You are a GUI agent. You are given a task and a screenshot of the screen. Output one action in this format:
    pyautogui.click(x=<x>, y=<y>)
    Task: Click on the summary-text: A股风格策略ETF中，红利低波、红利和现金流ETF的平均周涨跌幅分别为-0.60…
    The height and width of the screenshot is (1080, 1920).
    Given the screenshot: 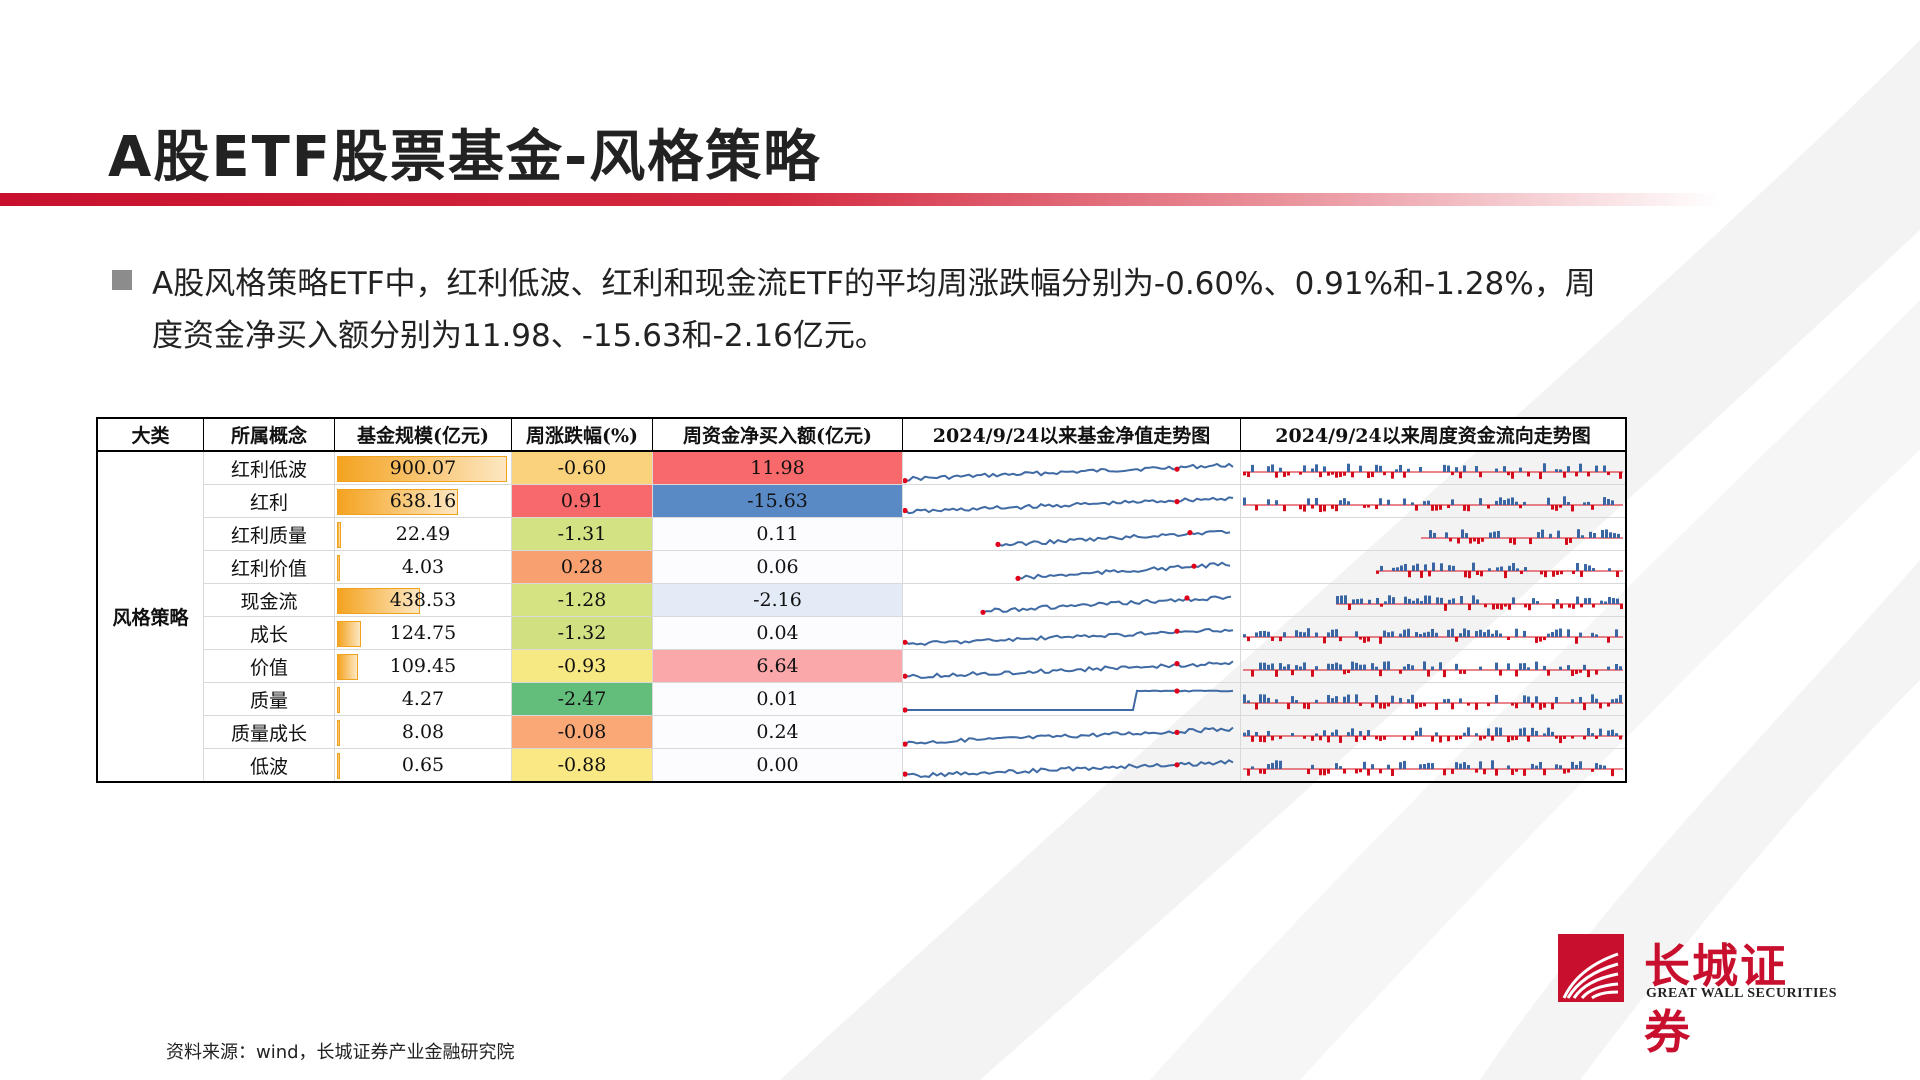 What is the action you would take?
    pyautogui.click(x=874, y=310)
    